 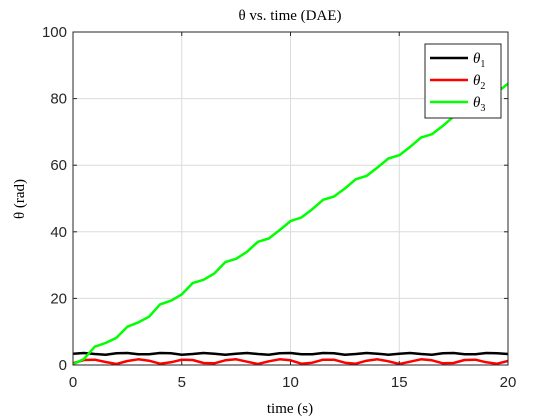 I want to click on x-tick-label: 20, so click(x=508, y=382).